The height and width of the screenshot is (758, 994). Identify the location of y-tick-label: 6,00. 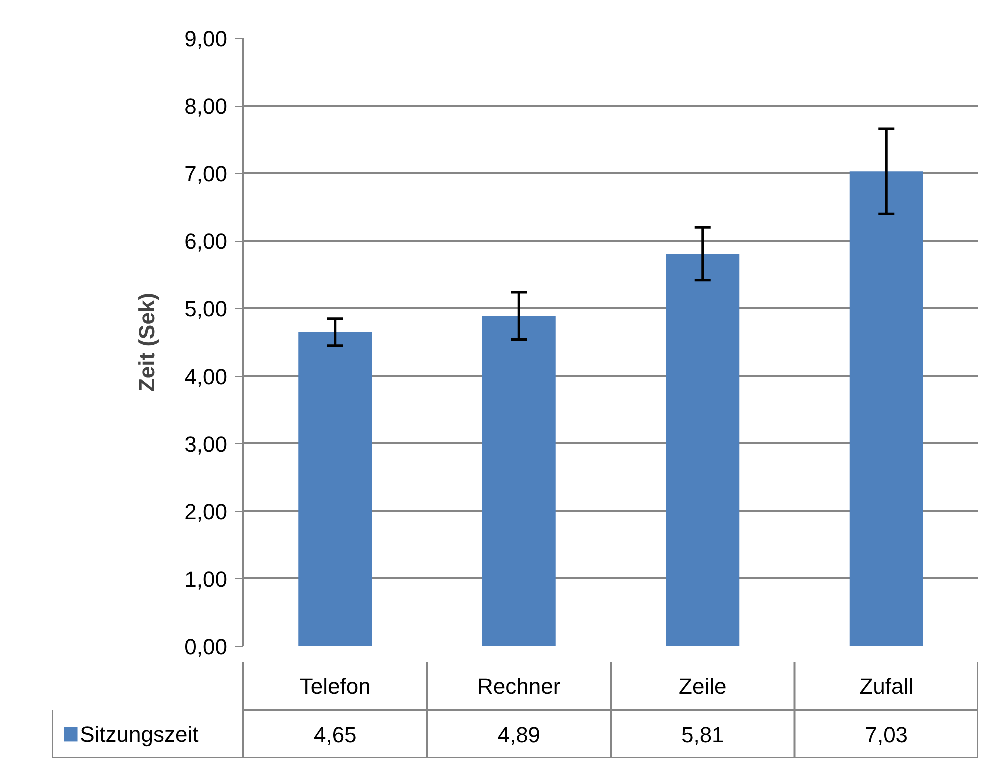
(206, 241).